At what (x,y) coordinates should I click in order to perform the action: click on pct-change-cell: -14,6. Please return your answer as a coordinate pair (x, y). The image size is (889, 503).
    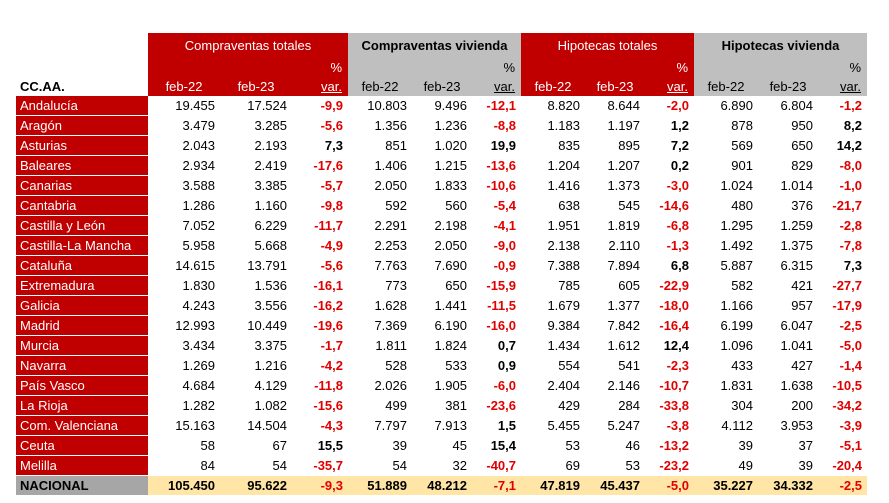
    Looking at the image, I should click on (674, 205).